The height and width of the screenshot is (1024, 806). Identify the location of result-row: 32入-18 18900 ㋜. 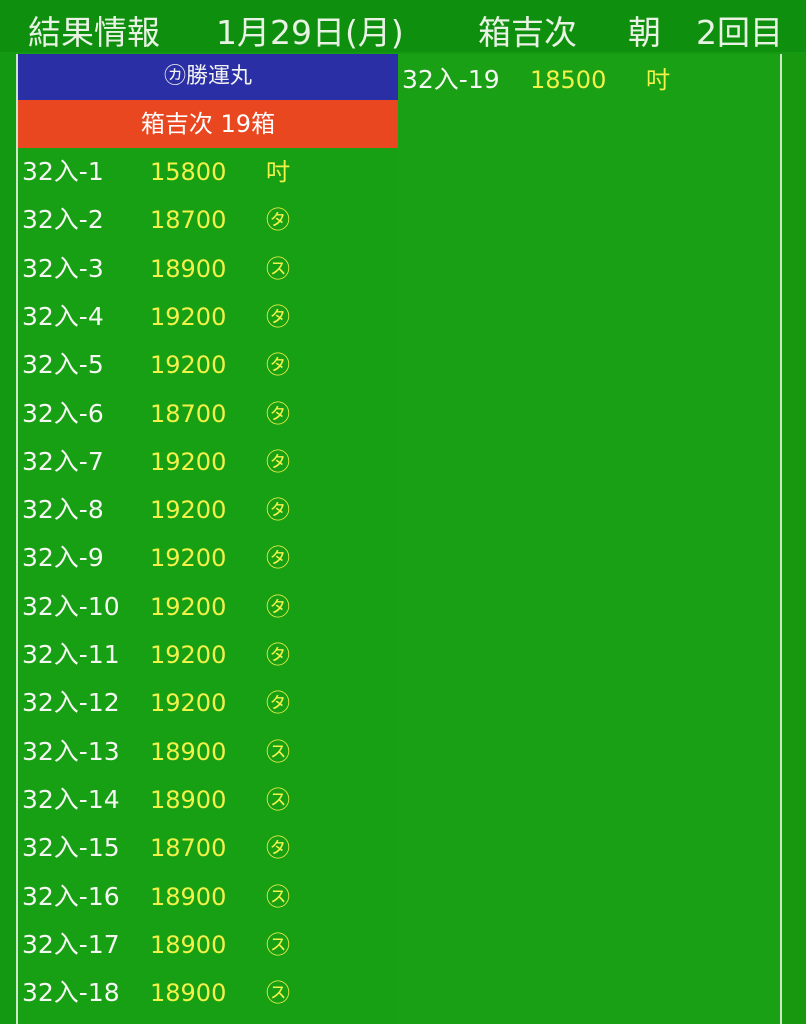
(208, 997).